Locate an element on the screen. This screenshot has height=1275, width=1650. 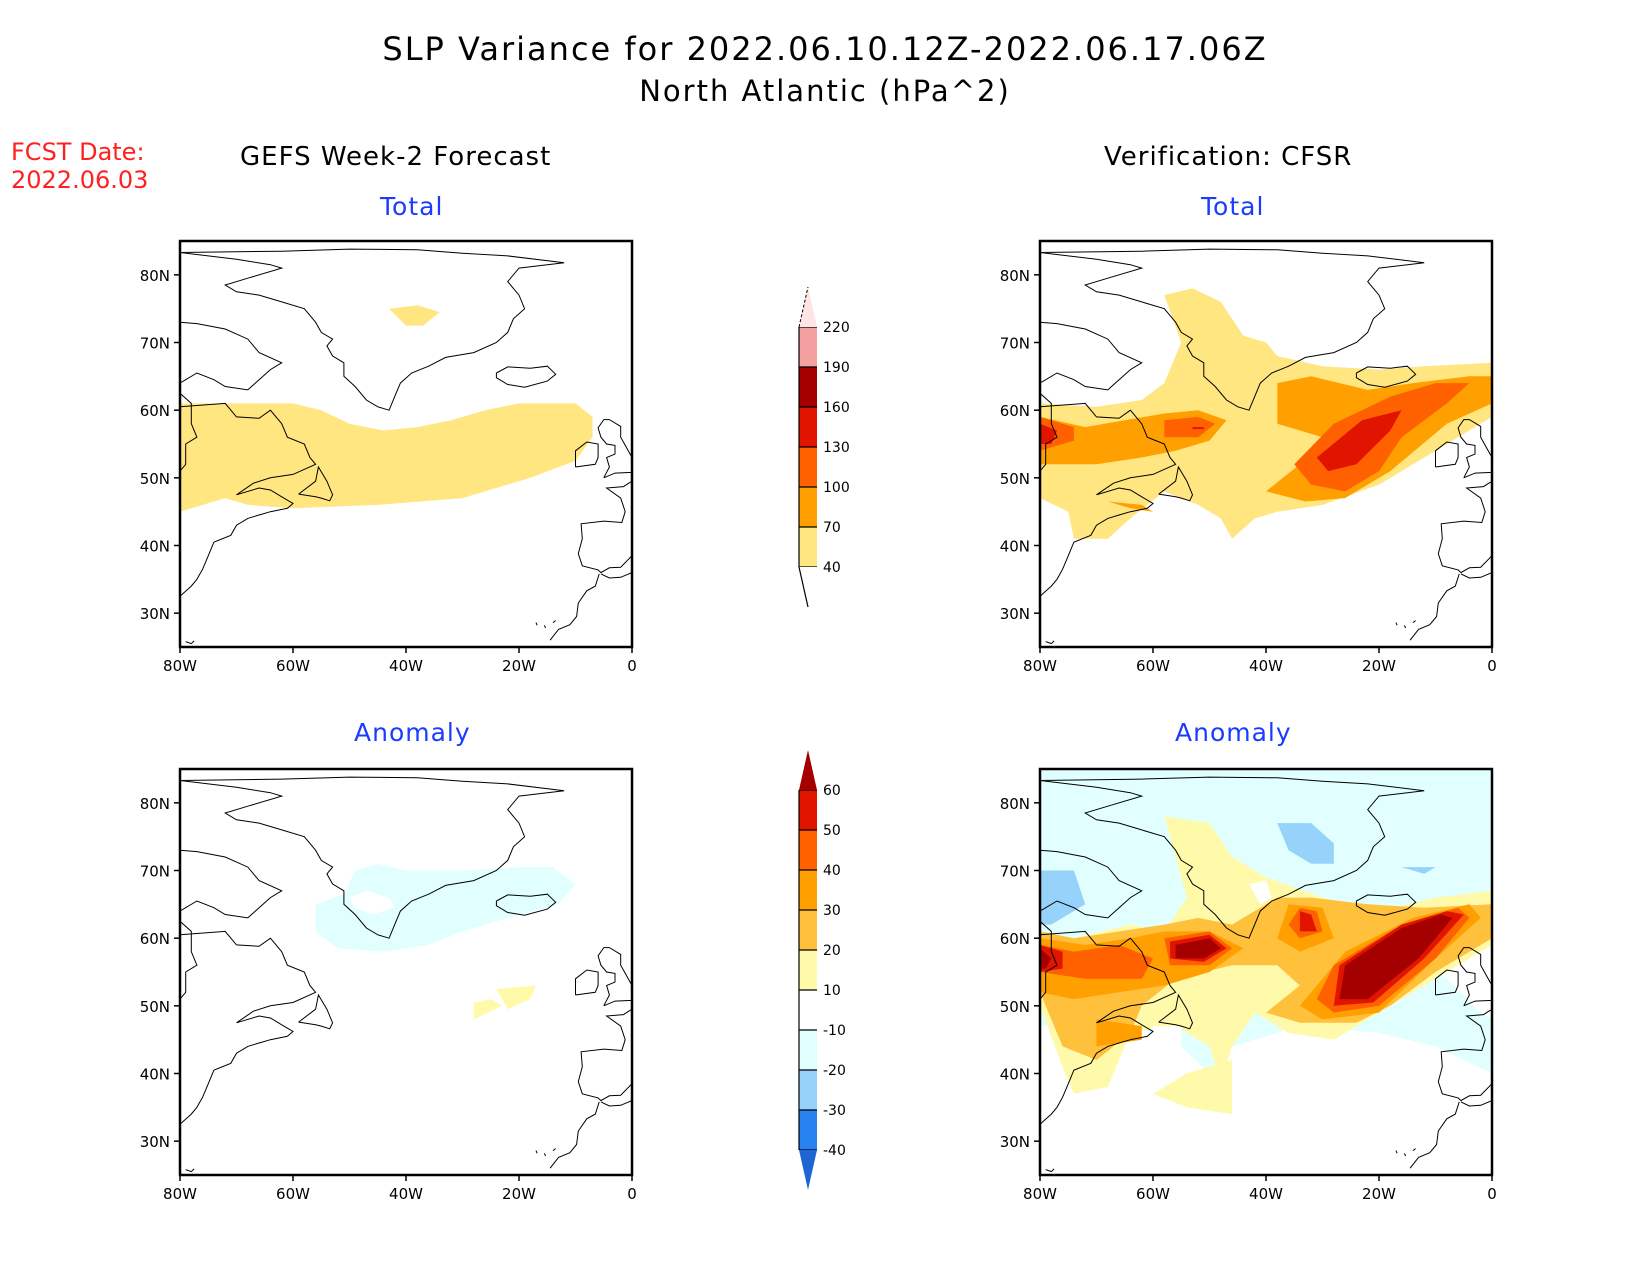
map-panel-cfsr-anomaly: 80W 60W 40W 20W 0 30N 40N 50N 60N 70N 80N is located at coordinates (1248, 985).